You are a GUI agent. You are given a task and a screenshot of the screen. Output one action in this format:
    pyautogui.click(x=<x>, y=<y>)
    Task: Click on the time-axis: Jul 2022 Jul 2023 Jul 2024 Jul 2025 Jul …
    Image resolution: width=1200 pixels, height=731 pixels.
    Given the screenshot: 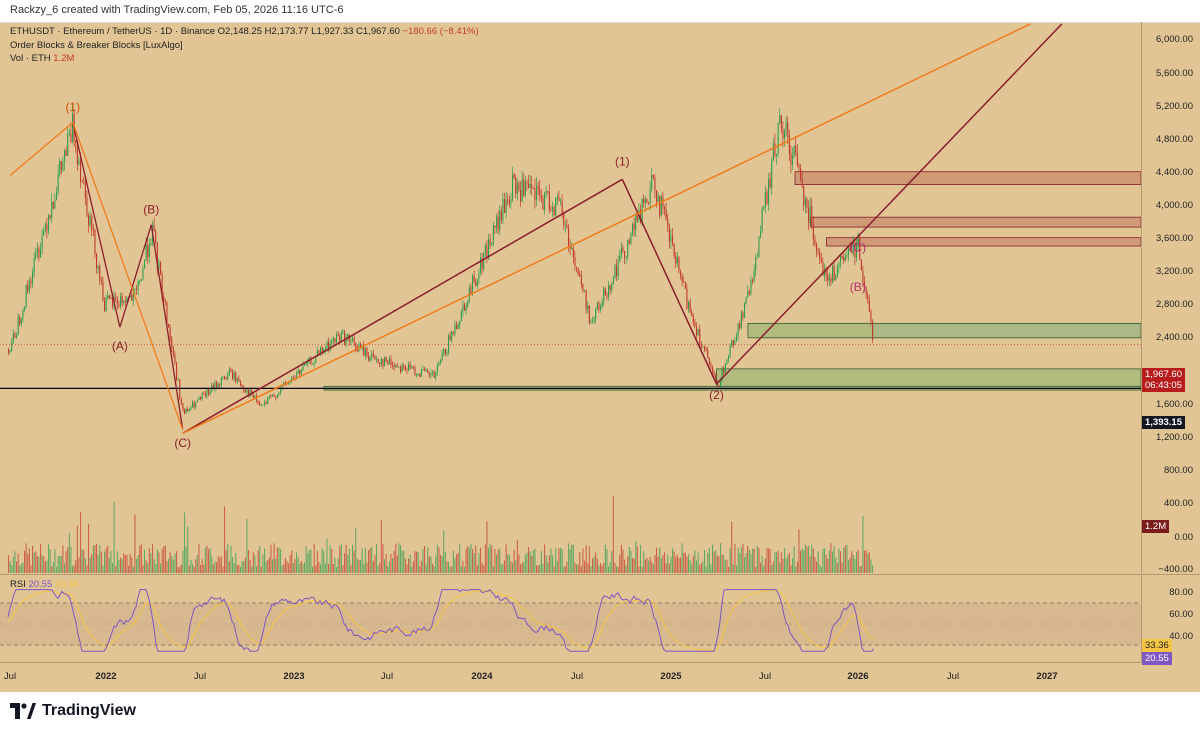 What is the action you would take?
    pyautogui.click(x=570, y=677)
    